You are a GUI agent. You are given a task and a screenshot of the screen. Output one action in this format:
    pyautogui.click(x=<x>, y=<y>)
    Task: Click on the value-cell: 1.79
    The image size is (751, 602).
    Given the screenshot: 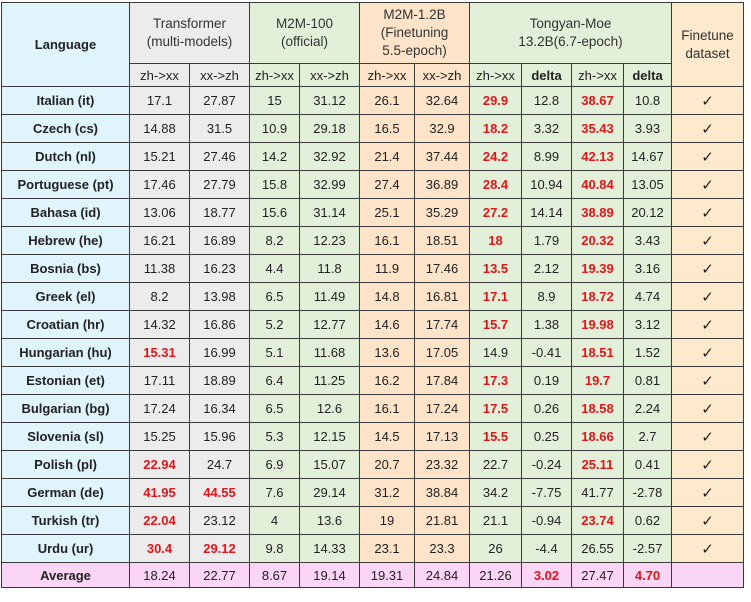 What is the action you would take?
    pyautogui.click(x=546, y=240)
    